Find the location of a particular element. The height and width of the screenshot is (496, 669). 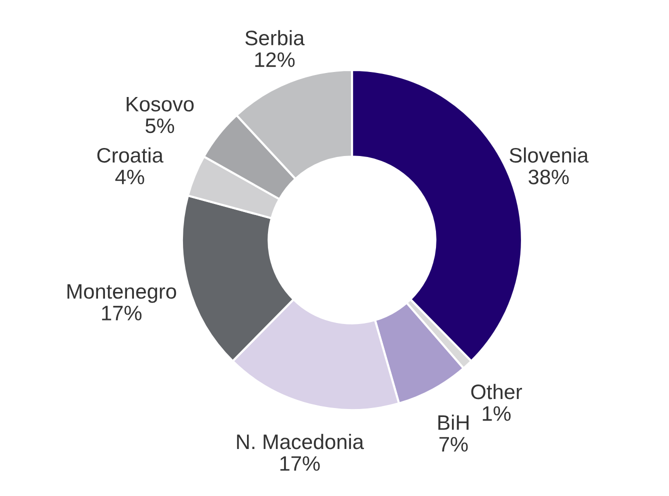

slice-label: Croatia is located at coordinates (130, 155).